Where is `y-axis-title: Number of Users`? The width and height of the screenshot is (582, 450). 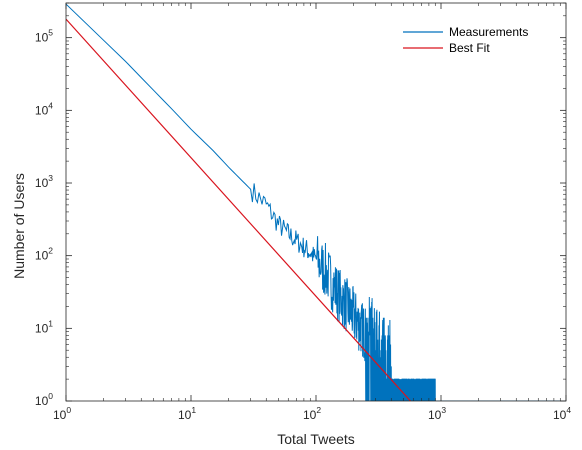 y-axis-title: Number of Users is located at coordinates (19, 226).